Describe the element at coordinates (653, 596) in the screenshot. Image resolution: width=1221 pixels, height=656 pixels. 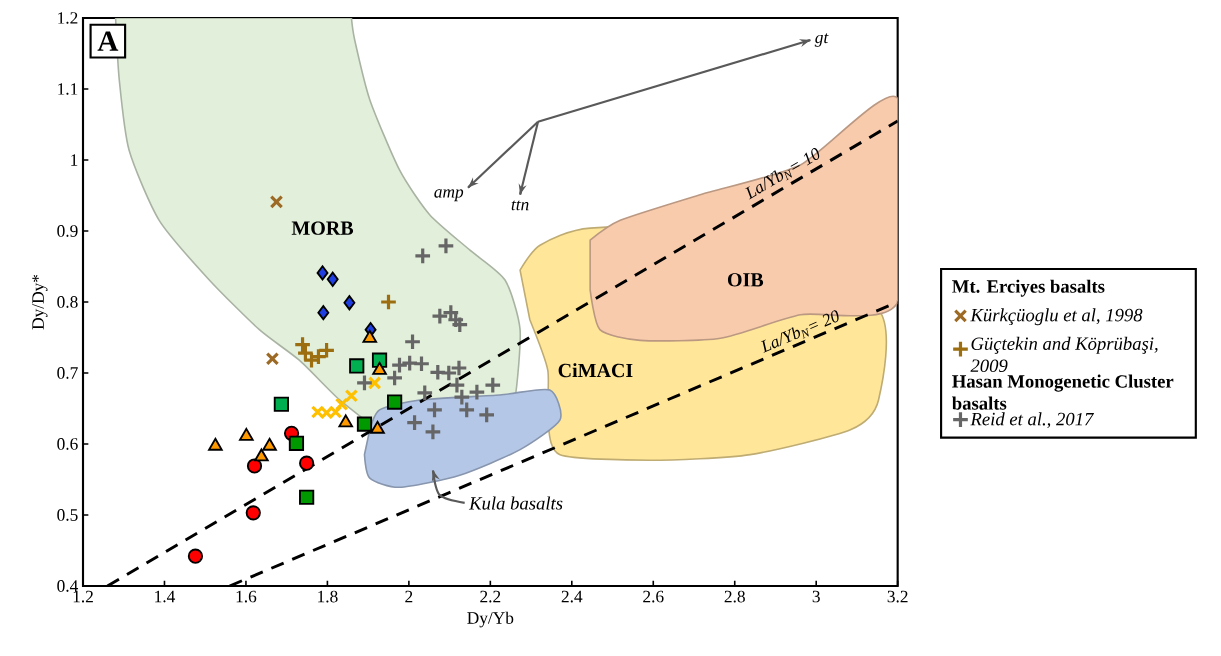
I see `x-tick-label: 2.6` at that location.